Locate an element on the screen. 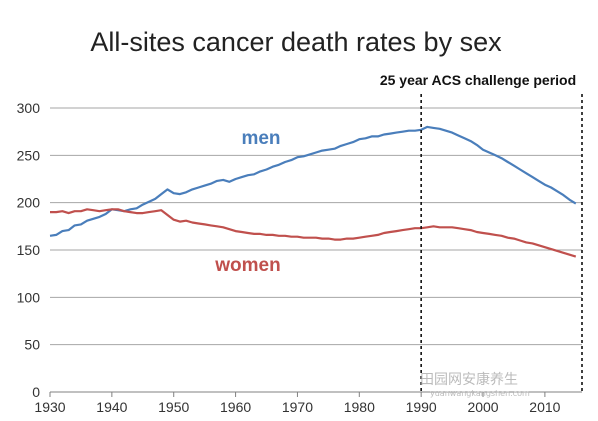 Image resolution: width=598 pixels, height=421 pixels. series-line-women is located at coordinates (313, 233).